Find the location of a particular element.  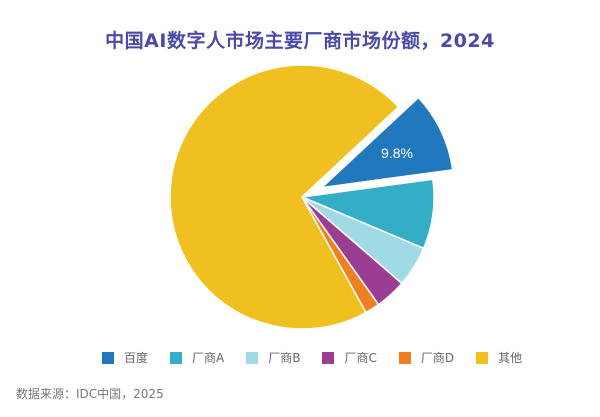

legend-item-vendor-c: 厂商C is located at coordinates (349, 357).